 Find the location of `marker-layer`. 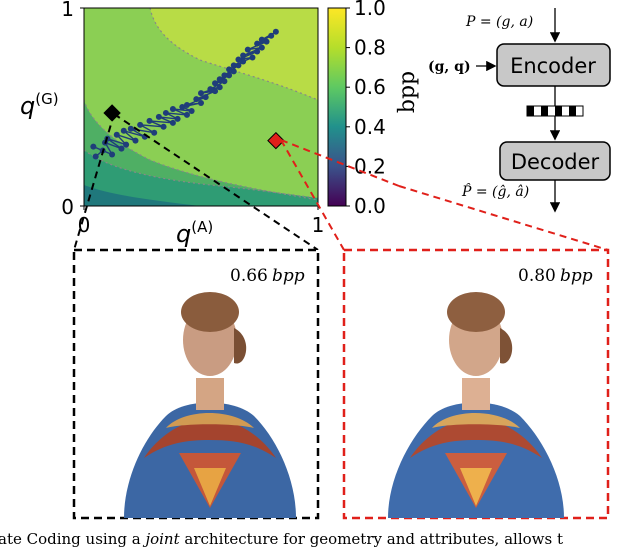

marker-layer is located at coordinates (194, 127).